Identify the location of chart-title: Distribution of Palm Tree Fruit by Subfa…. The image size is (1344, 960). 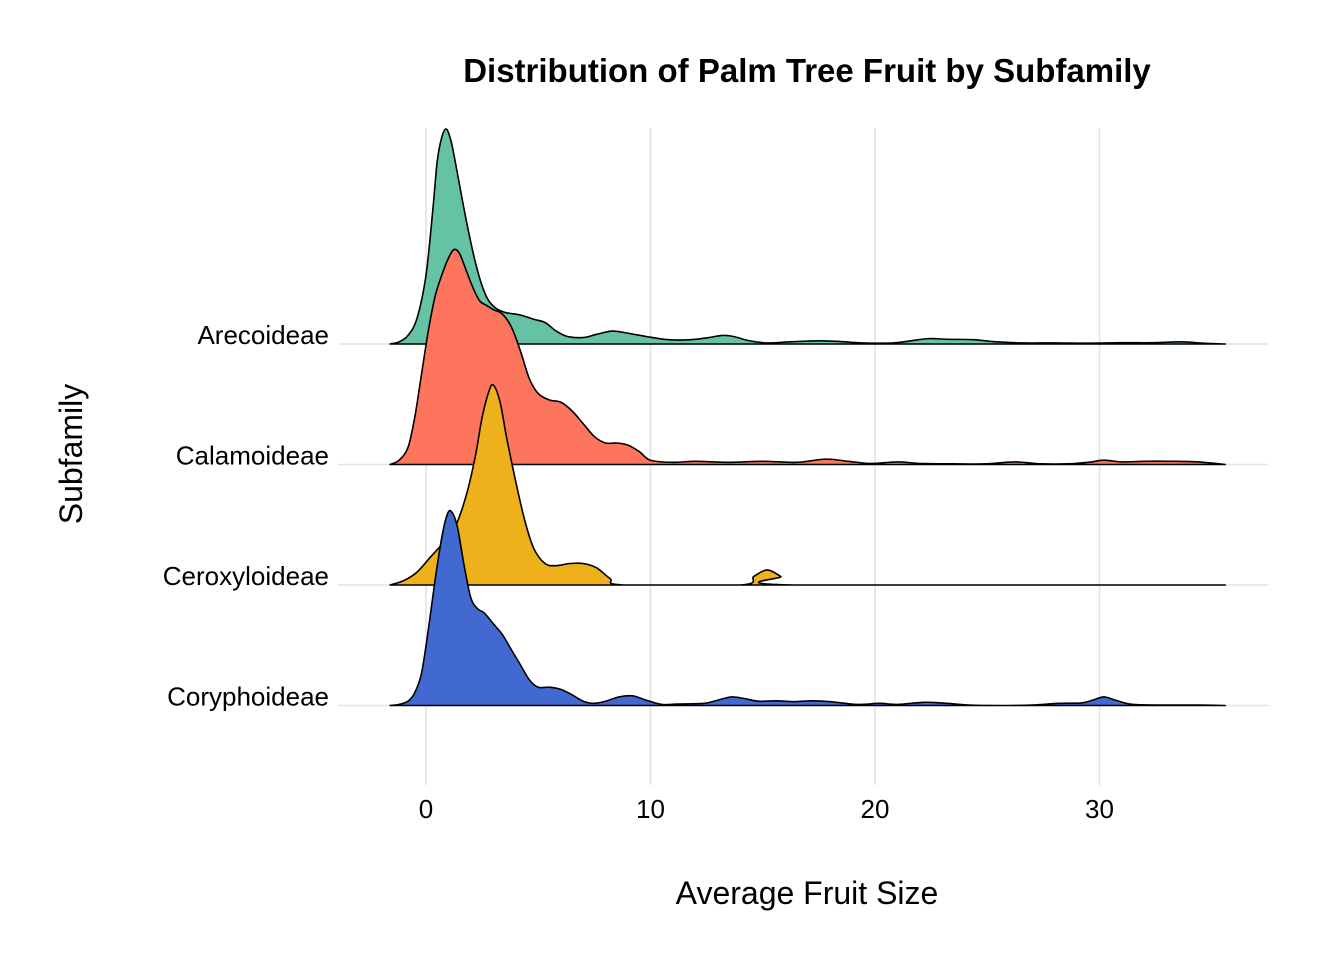
(807, 70).